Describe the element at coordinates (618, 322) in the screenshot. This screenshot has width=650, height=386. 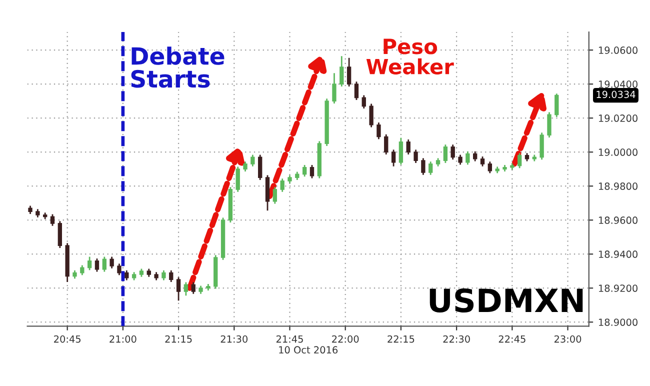
I see `y-tick-label: 18.9000` at that location.